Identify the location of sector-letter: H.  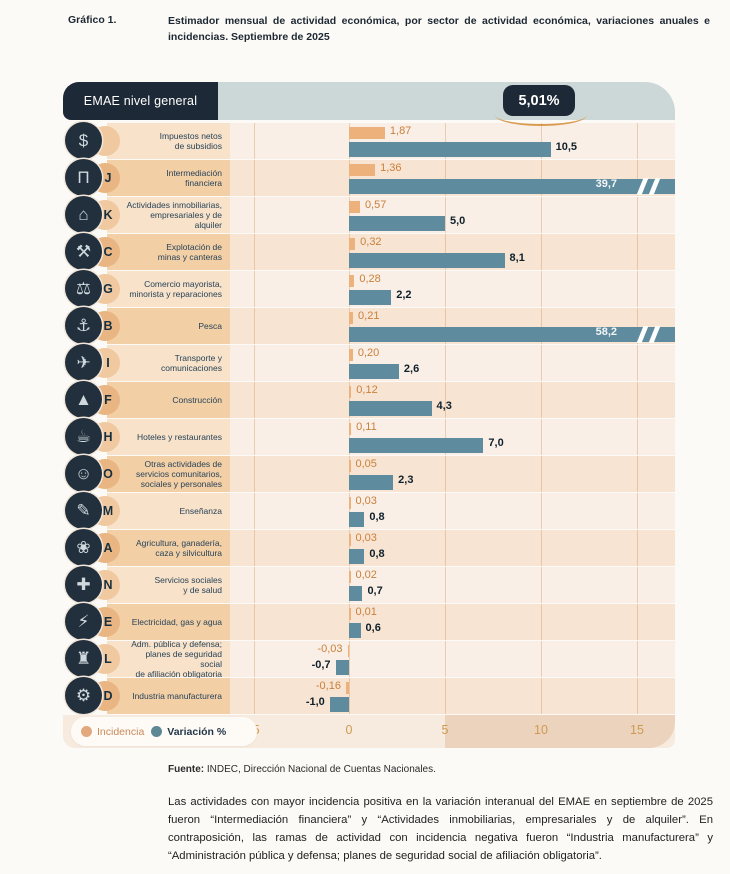
(108, 437).